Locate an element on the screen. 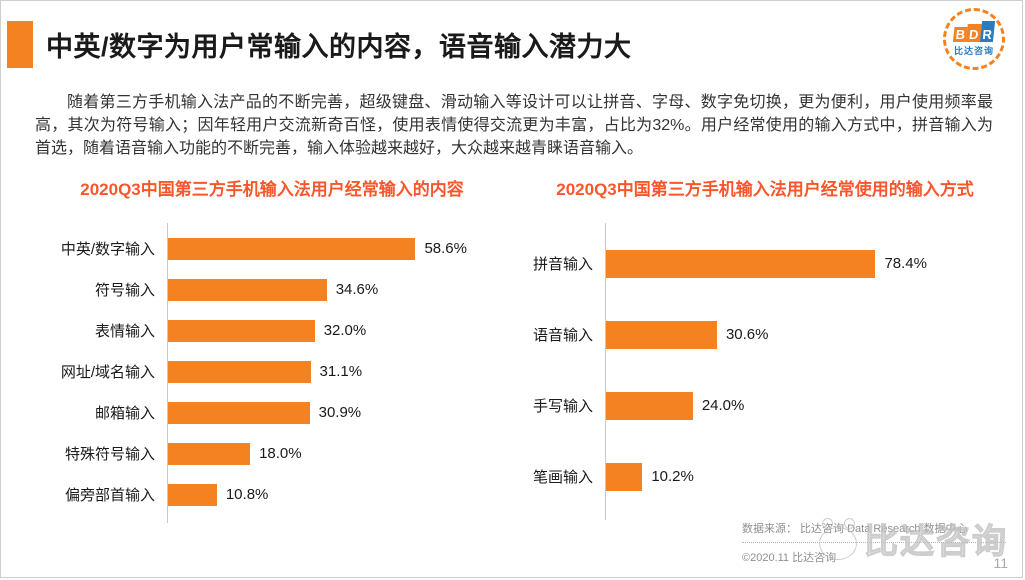  bar-row: 表情输入 32.0% is located at coordinates (272, 330).